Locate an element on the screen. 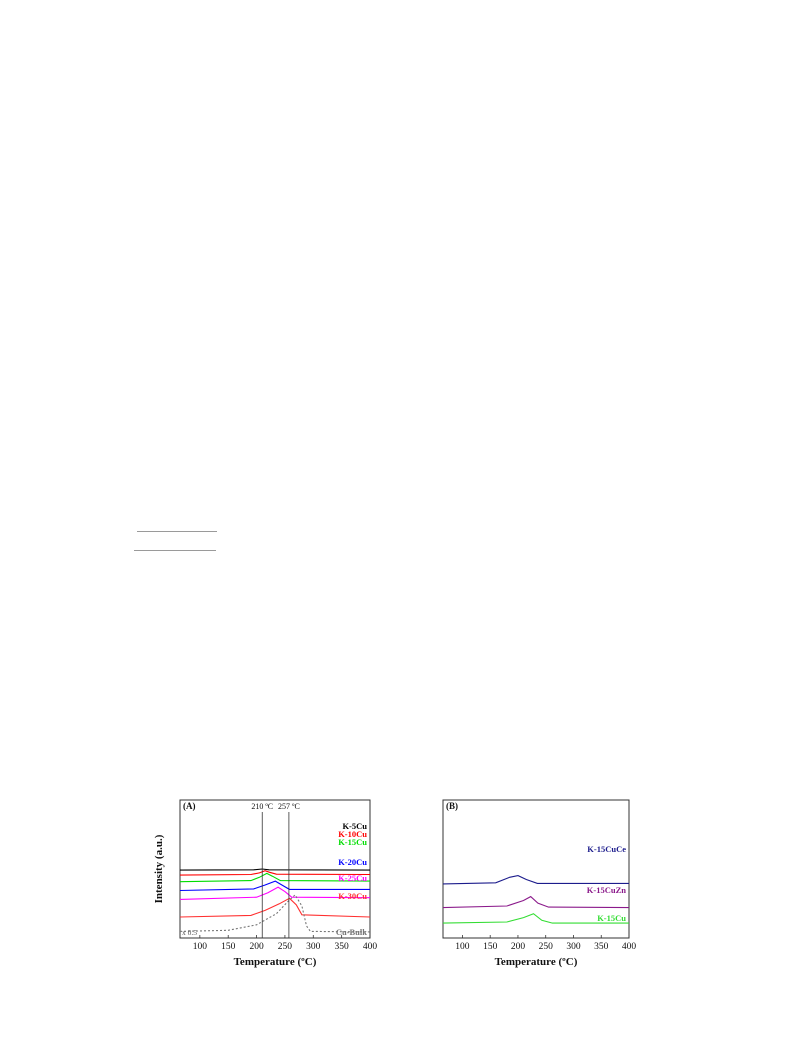 This screenshot has width=793, height=1057. series-line-k-25cu is located at coordinates (275, 893).